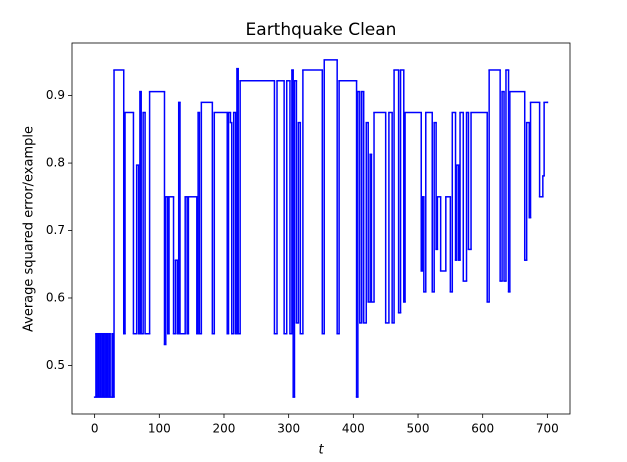 The image size is (627, 462). I want to click on y-tick-label: 0.5, so click(55, 365).